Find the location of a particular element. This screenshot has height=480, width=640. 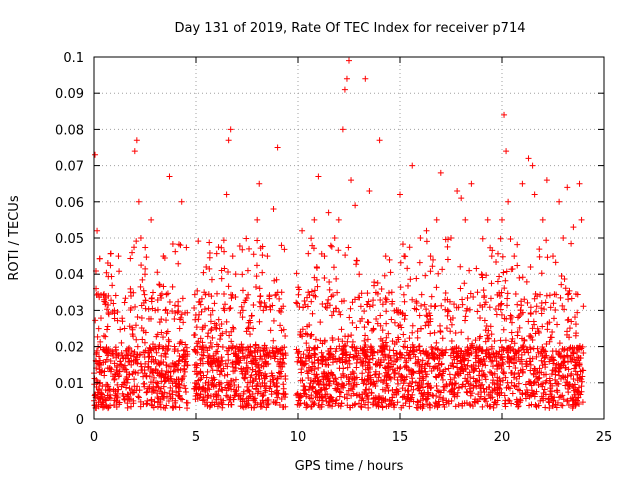

y-tick-label: 0.01 is located at coordinates (69, 384).